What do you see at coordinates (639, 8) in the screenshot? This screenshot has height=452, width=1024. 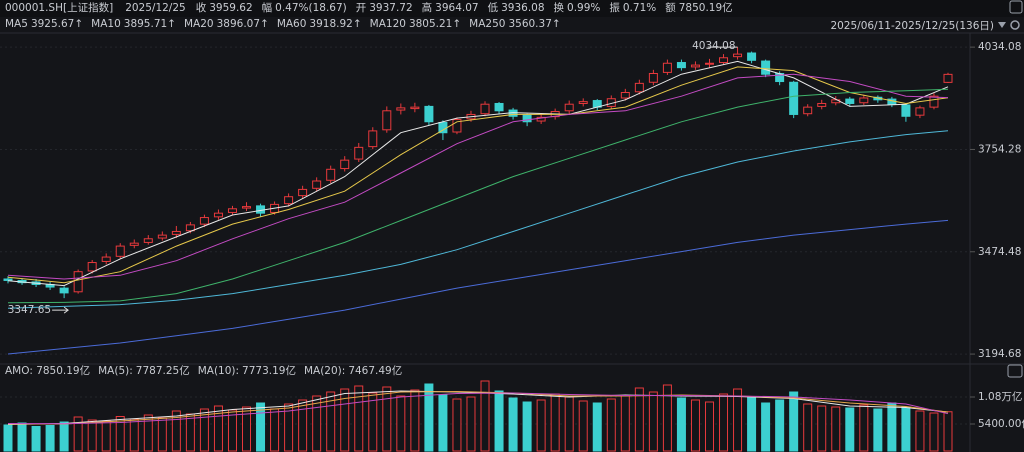 I see `field-value: 0.71%` at bounding box center [639, 8].